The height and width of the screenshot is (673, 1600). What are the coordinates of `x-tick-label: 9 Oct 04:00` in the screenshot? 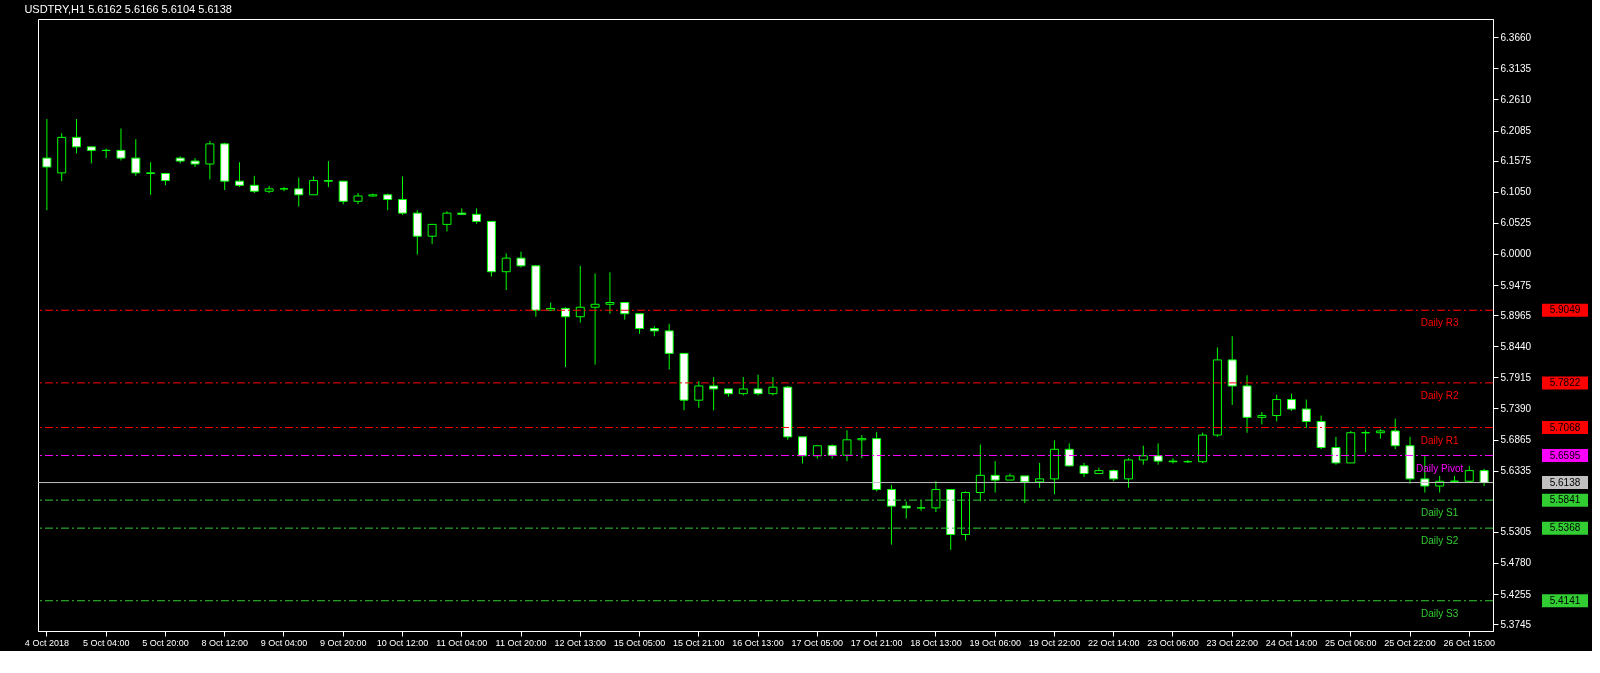 It's located at (284, 642).